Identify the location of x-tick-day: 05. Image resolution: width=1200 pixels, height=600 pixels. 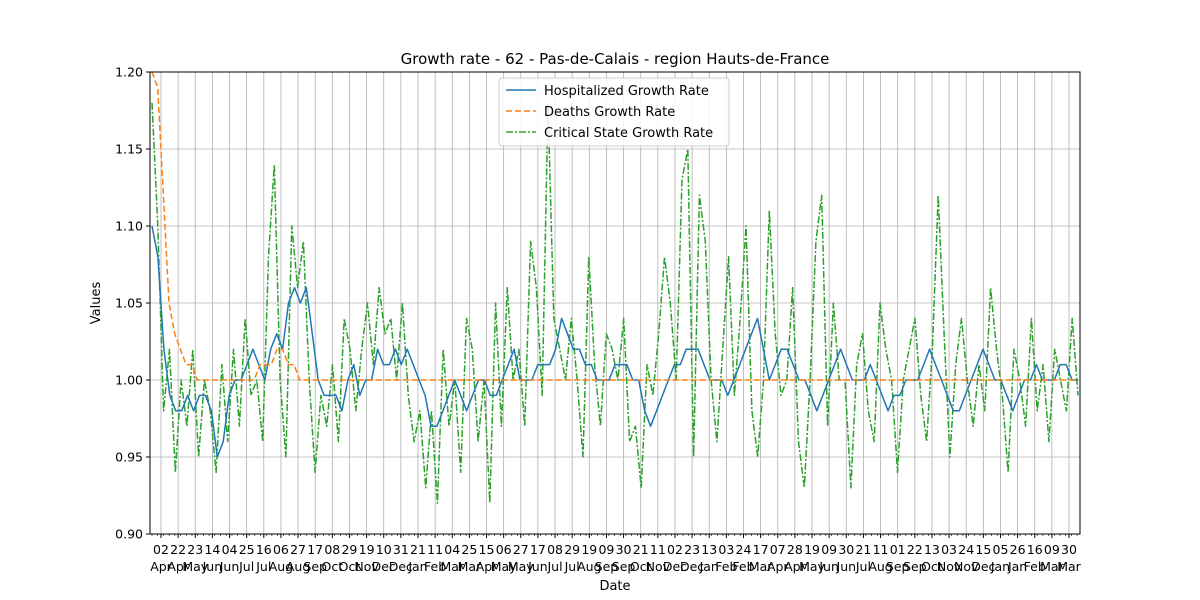
(1001, 549).